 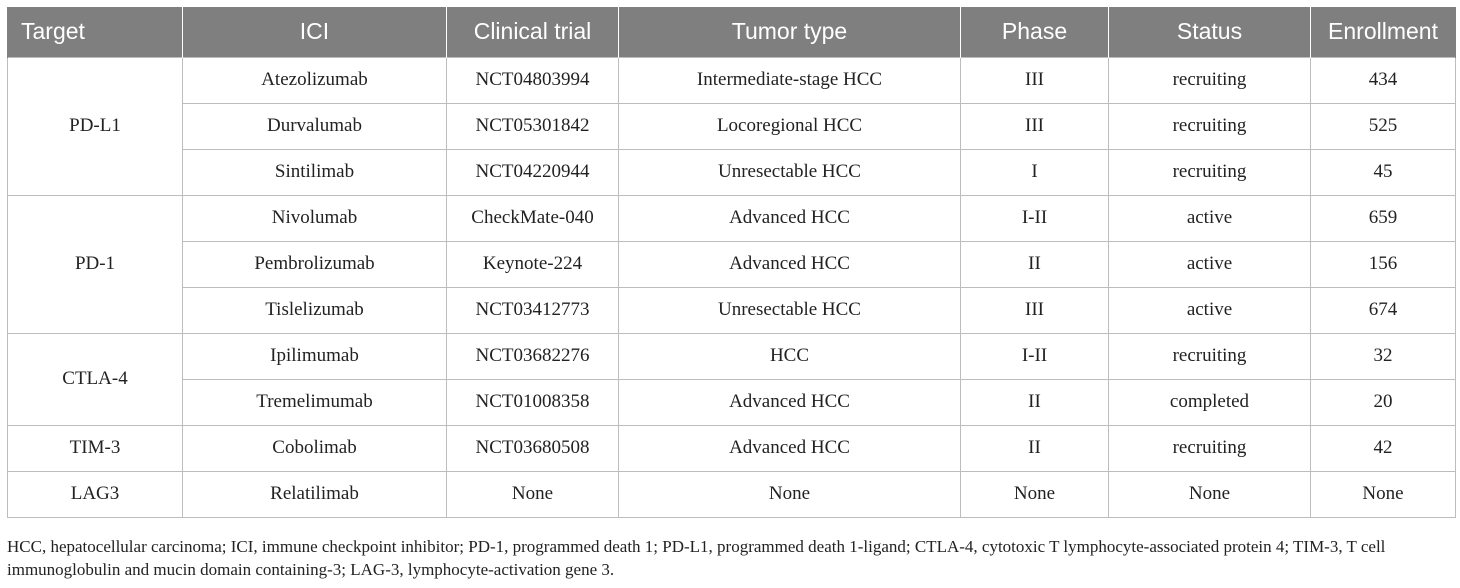 What do you see at coordinates (1034, 32) in the screenshot?
I see `column-header-phase: Phase` at bounding box center [1034, 32].